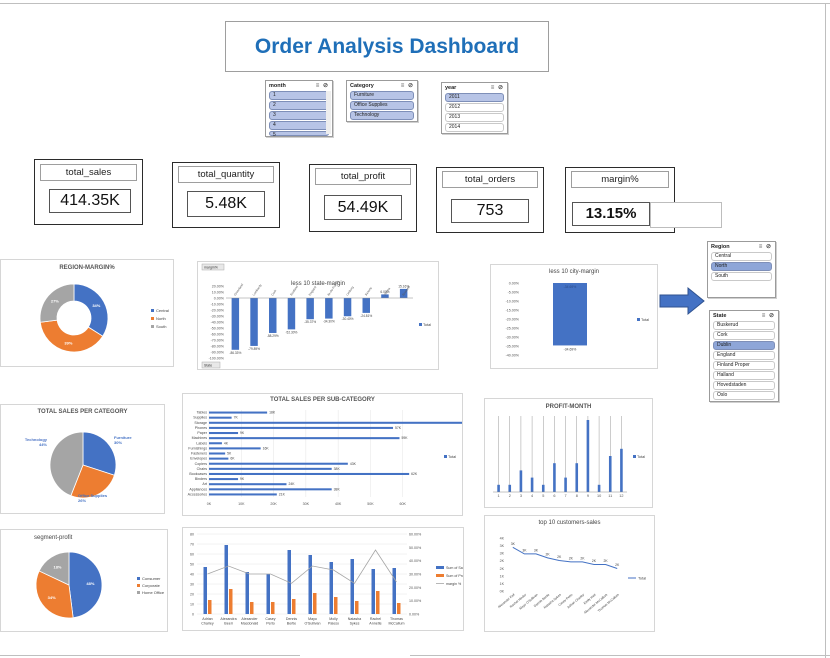 The width and height of the screenshot is (830, 658). What do you see at coordinates (741, 276) in the screenshot?
I see `region-item: South` at bounding box center [741, 276].